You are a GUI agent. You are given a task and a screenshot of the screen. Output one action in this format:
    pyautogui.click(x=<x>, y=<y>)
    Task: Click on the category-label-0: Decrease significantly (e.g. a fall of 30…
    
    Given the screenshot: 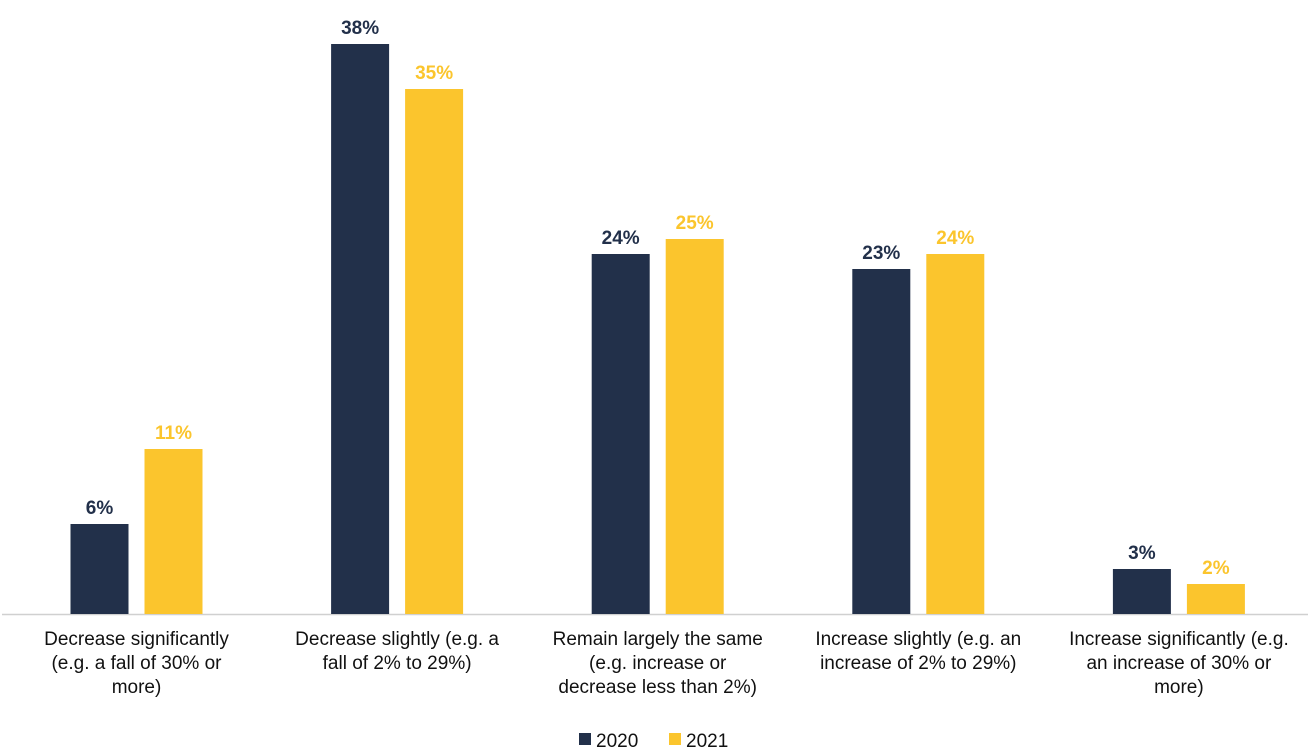 What is the action you would take?
    pyautogui.click(x=136, y=663)
    